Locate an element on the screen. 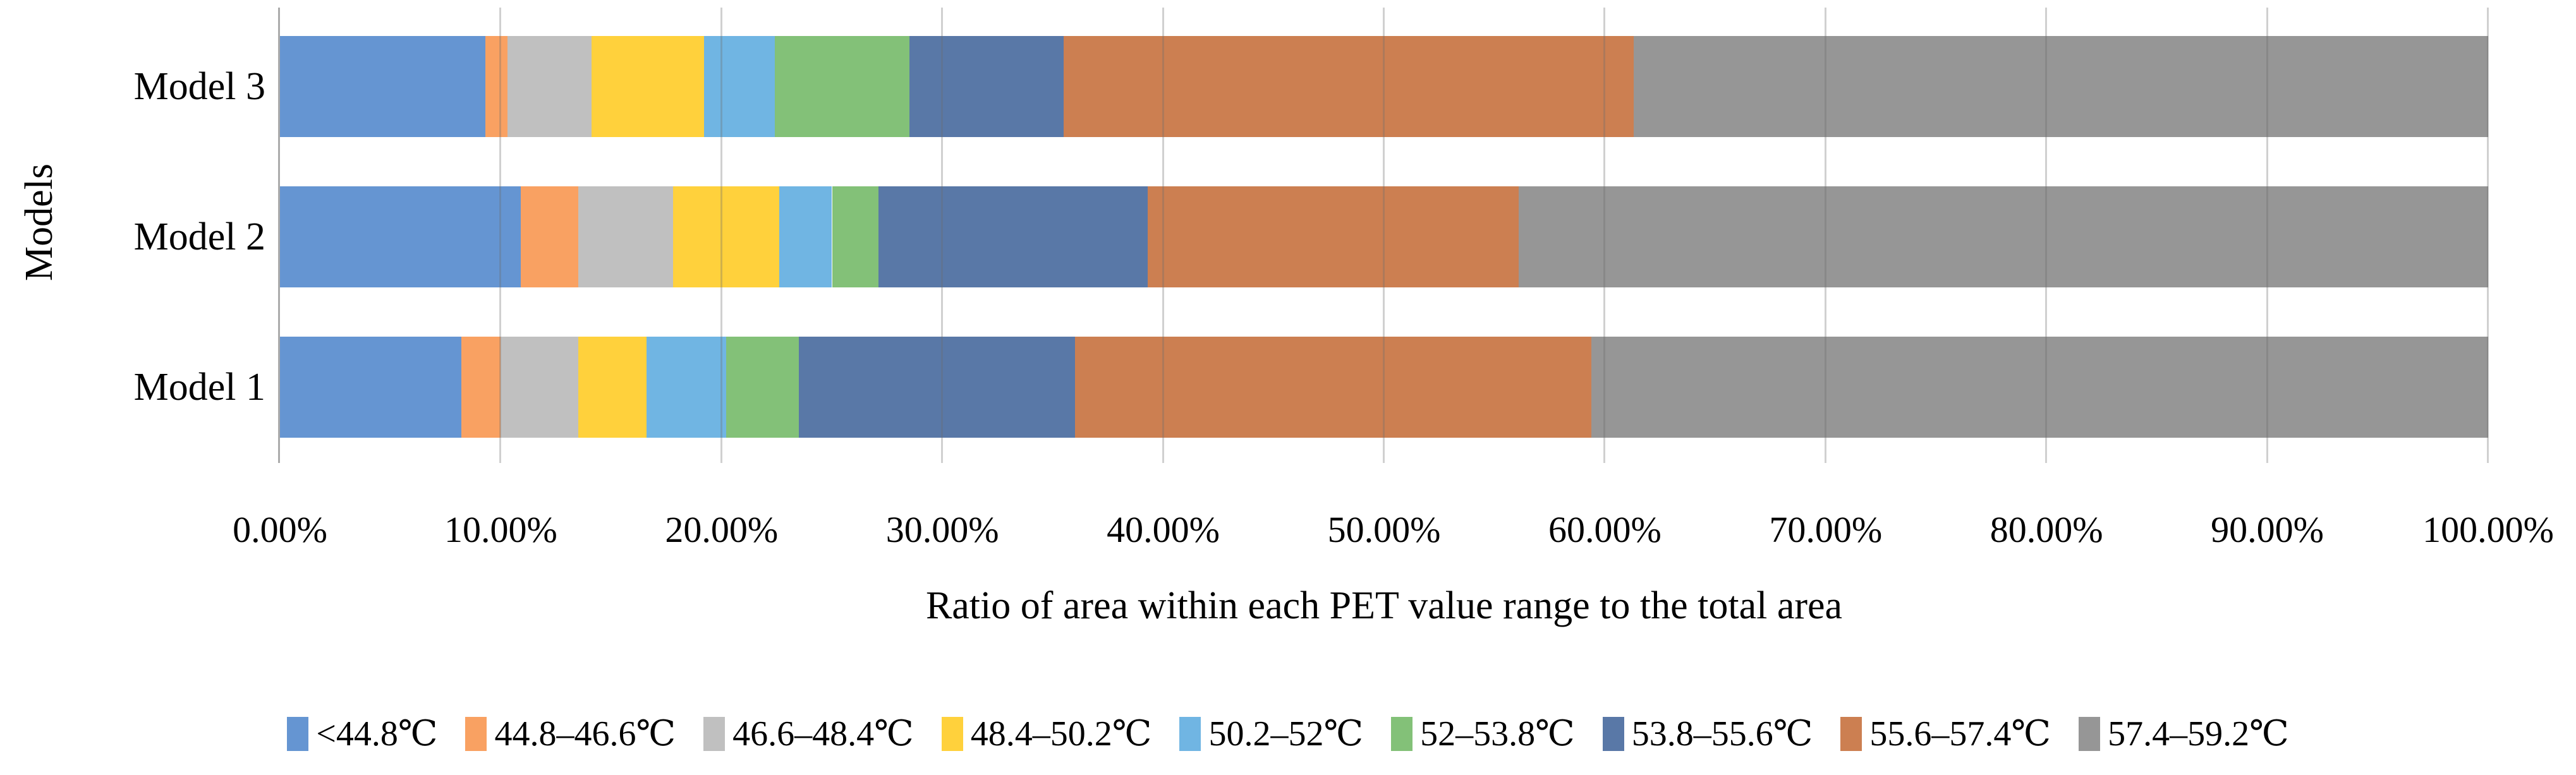 The image size is (2576, 775). legend-label: 48.4–50.2℃ is located at coordinates (1061, 734).